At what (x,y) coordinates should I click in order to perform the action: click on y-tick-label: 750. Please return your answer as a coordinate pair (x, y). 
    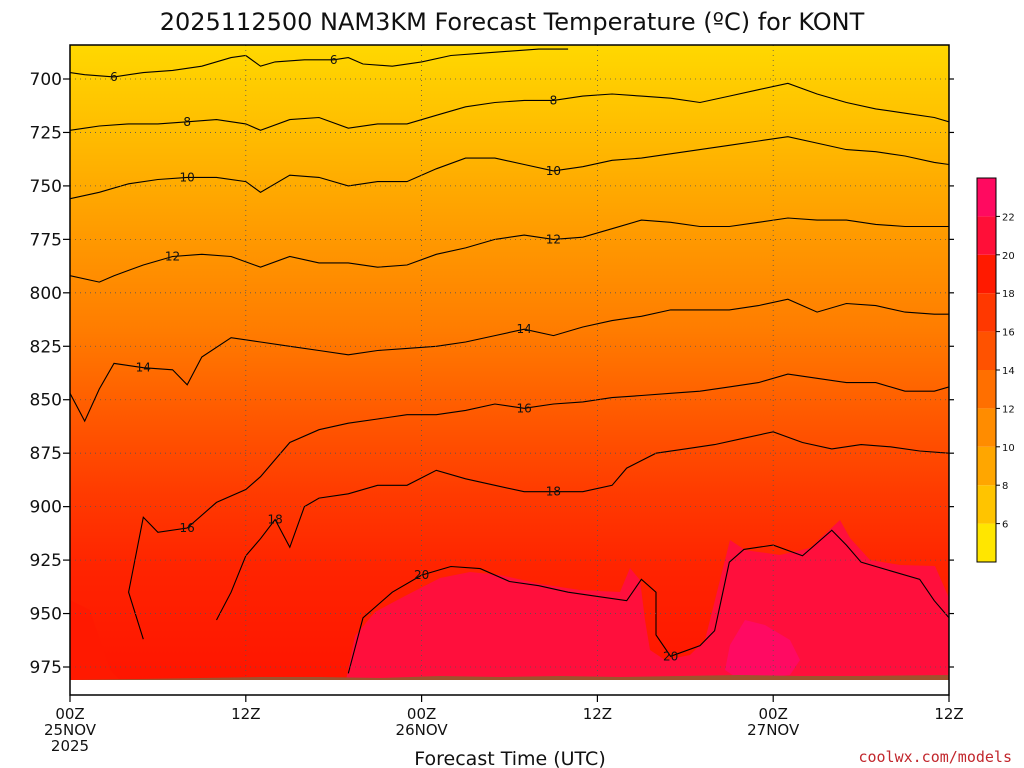
    Looking at the image, I should click on (46, 187).